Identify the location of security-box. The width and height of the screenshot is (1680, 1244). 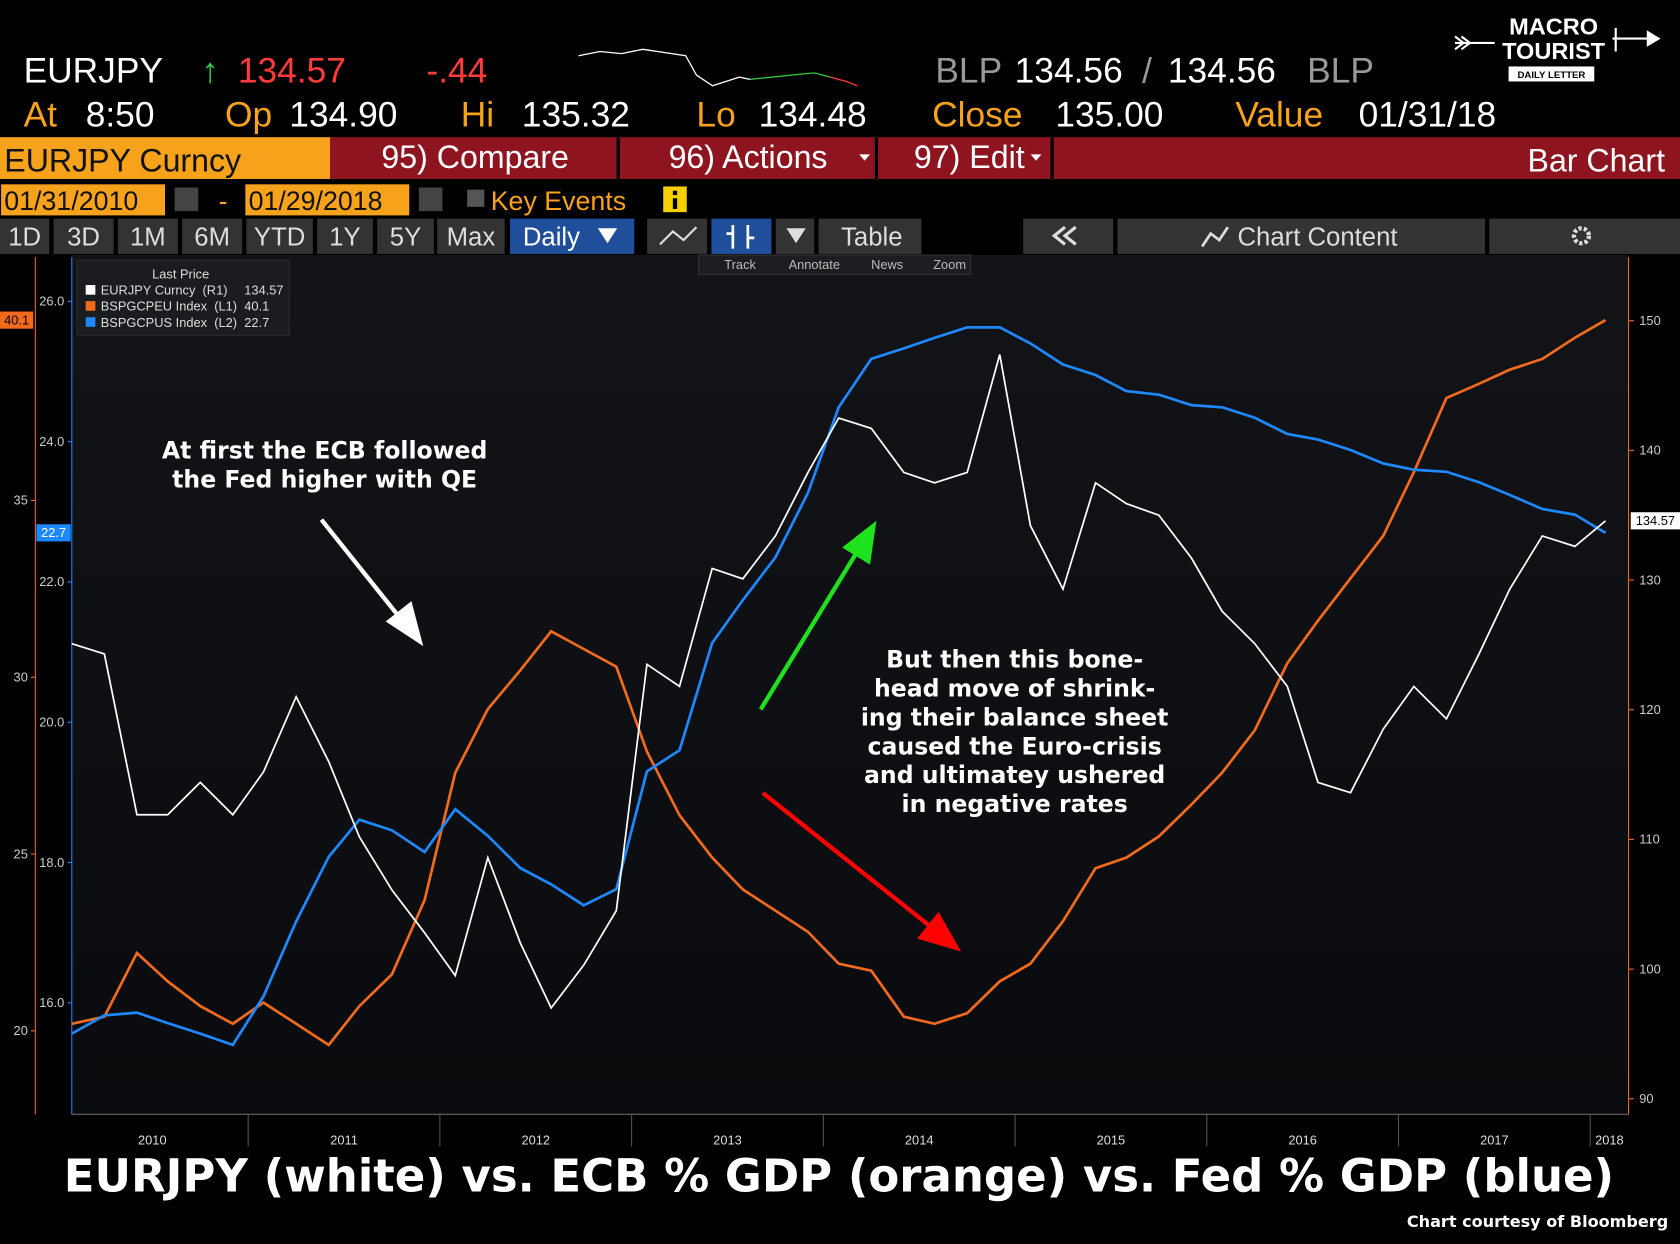
(165, 158).